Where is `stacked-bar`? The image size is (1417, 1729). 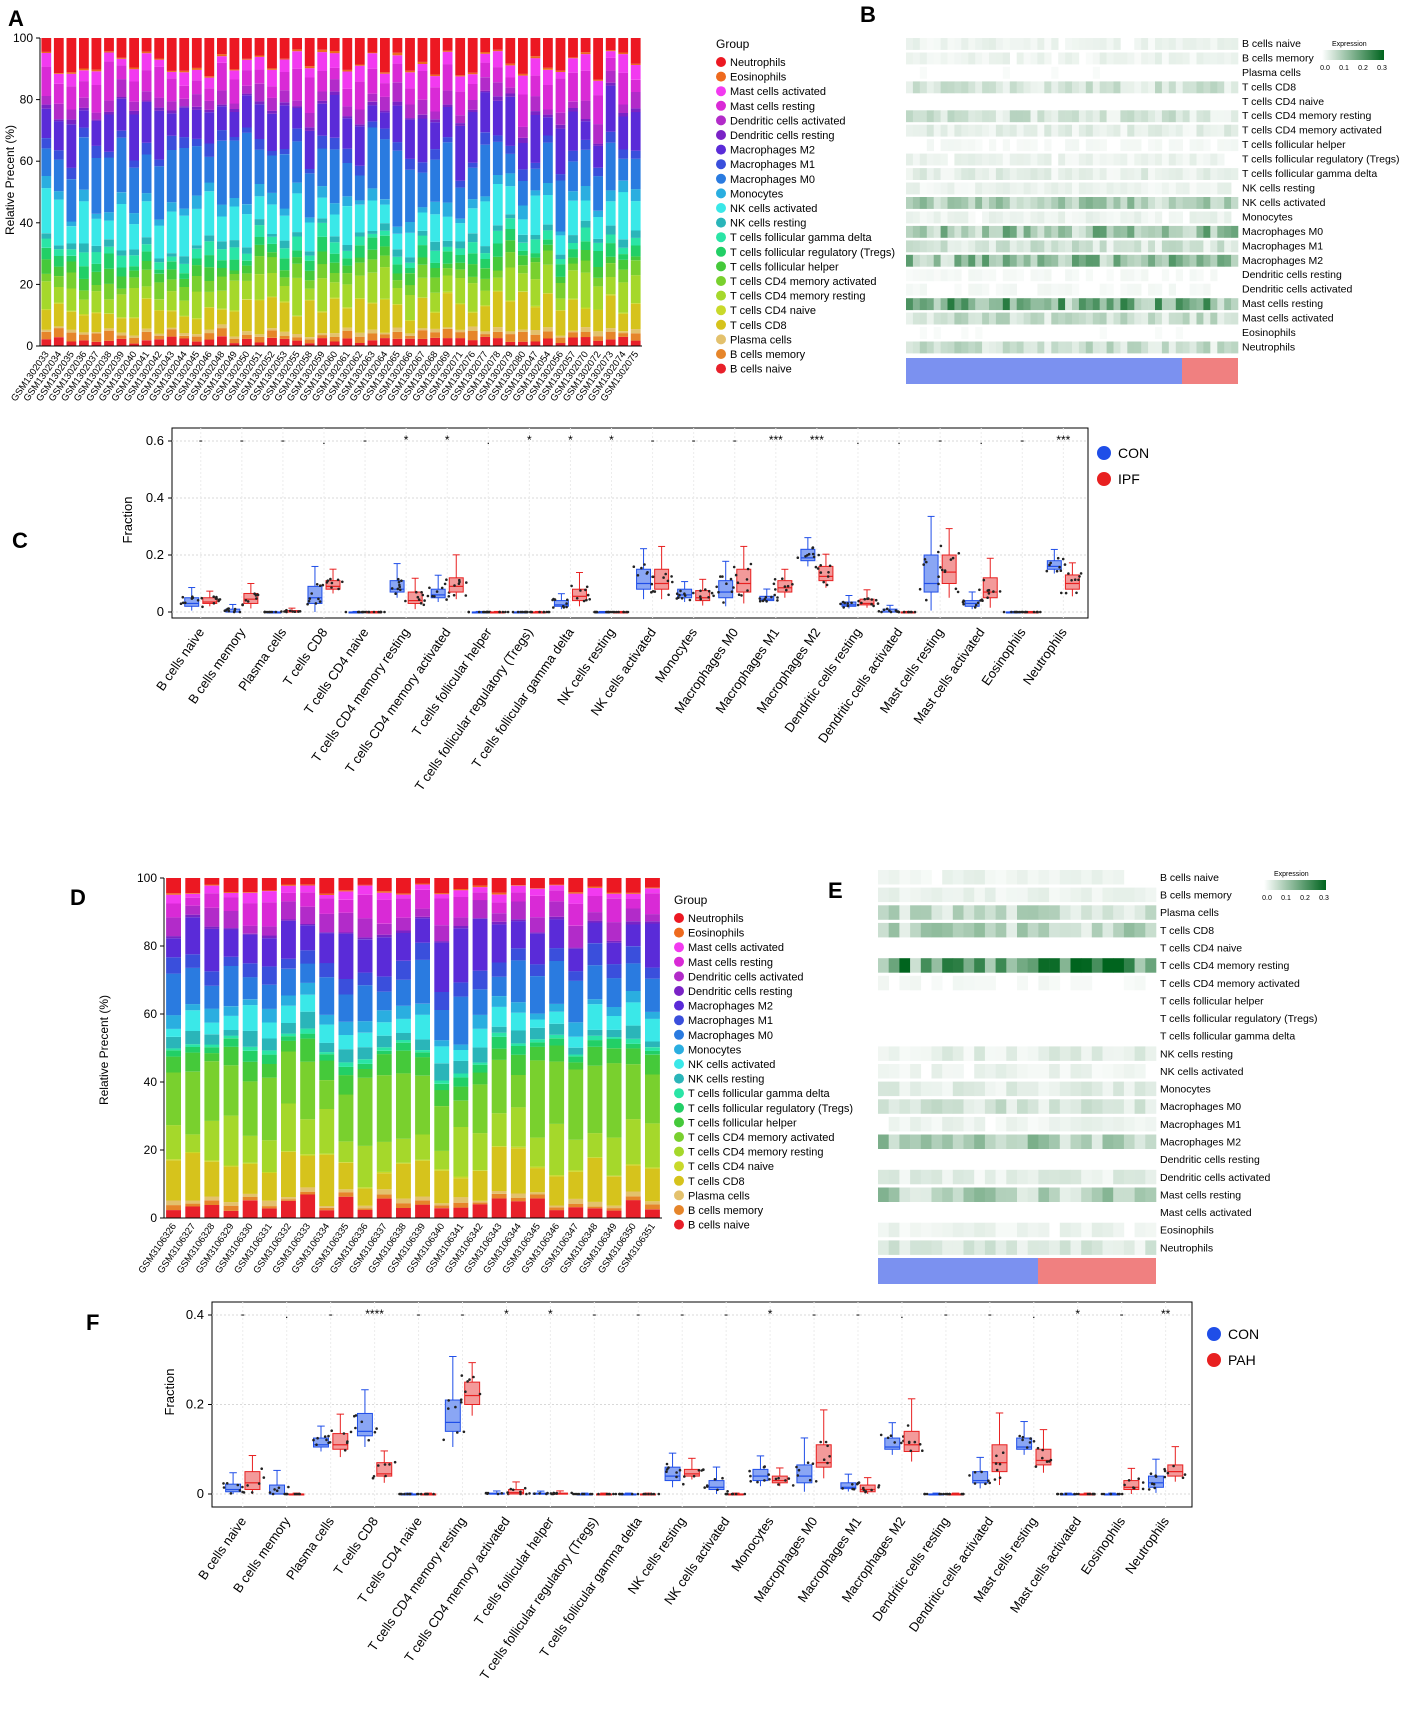 stacked-bar is located at coordinates (460, 192).